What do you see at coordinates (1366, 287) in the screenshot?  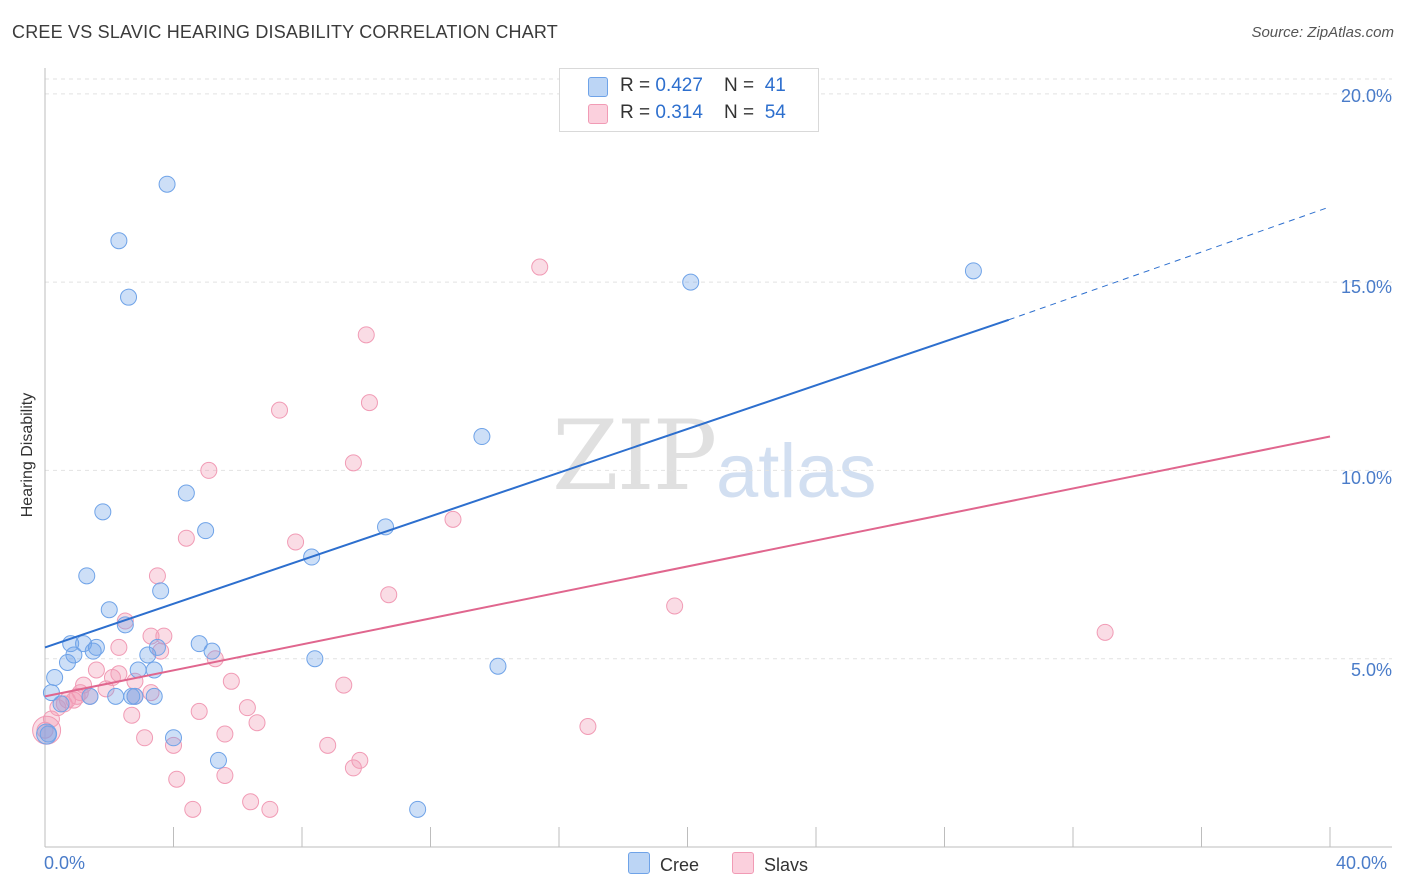 I see `y-tick-15: 15.0%` at bounding box center [1366, 287].